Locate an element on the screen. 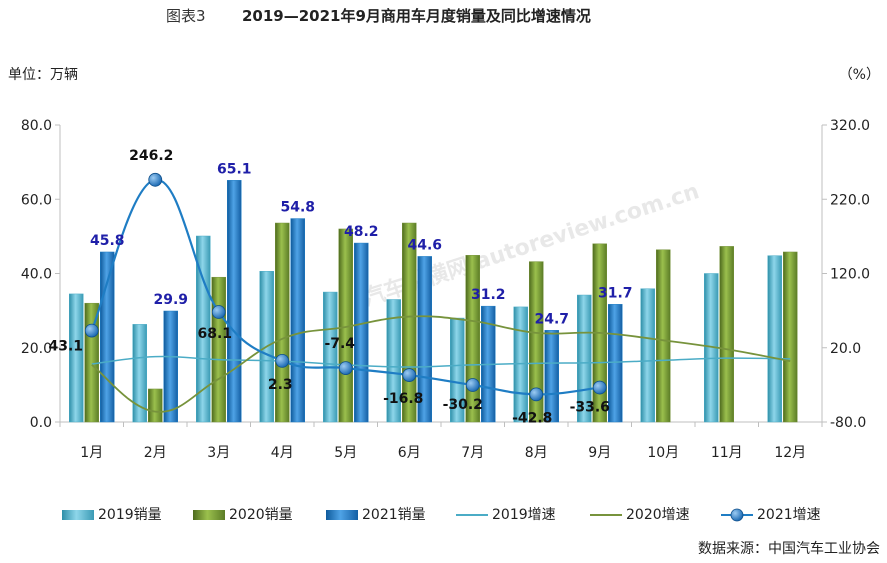 The image size is (887, 563). bar-value-label: 31.2 is located at coordinates (488, 295).